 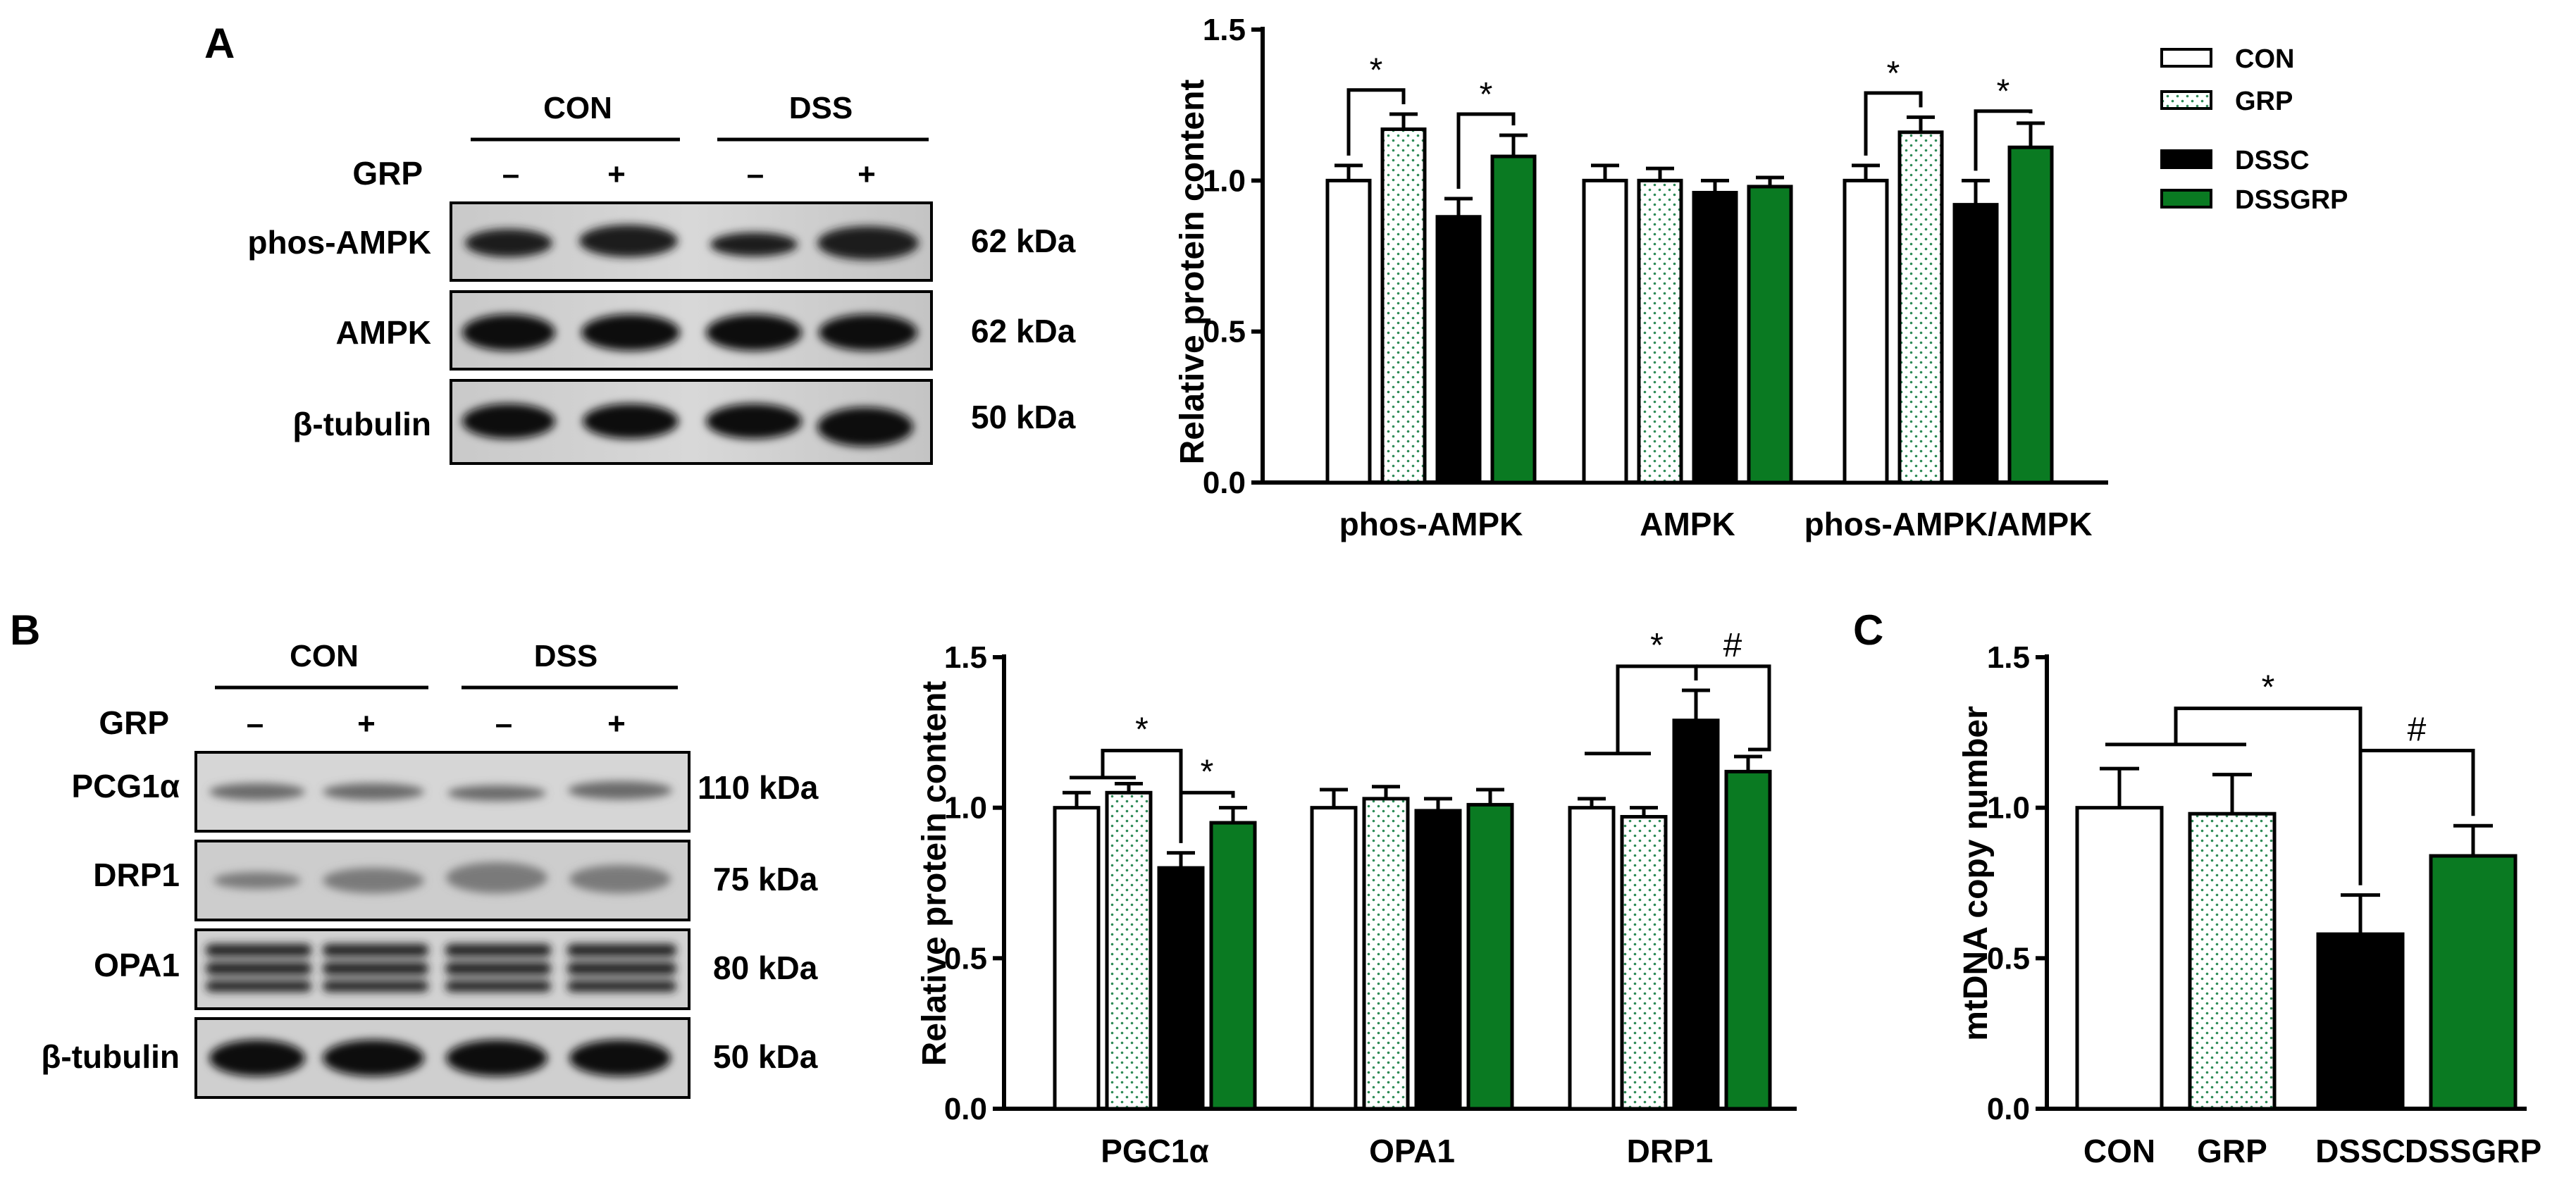 What do you see at coordinates (383, 333) in the screenshot?
I see `blot-a-protein-2: AMPK` at bounding box center [383, 333].